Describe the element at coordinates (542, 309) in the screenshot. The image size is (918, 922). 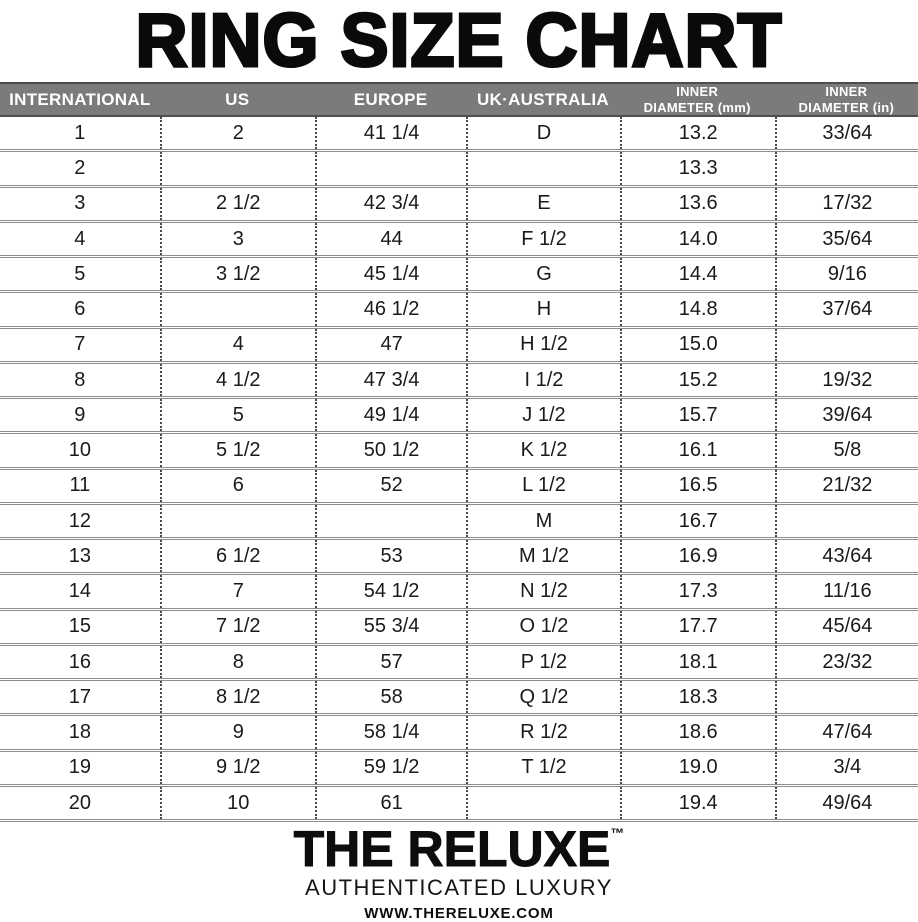
I see `table-cell: H` at that location.